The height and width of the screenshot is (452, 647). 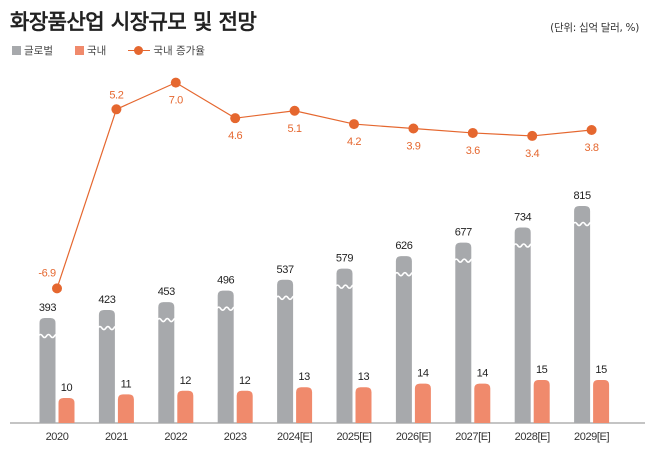 I want to click on global-value-label: 537, so click(x=285, y=270).